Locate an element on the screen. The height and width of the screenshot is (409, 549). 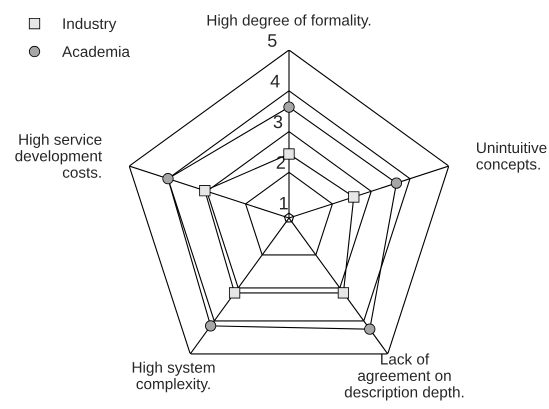
spoke-label: High degree of formality. is located at coordinates (289, 21).